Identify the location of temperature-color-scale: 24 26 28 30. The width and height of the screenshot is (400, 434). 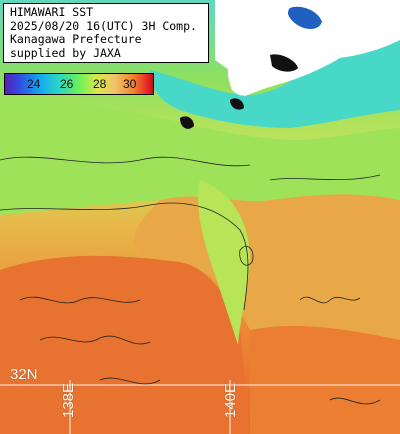
(79, 84).